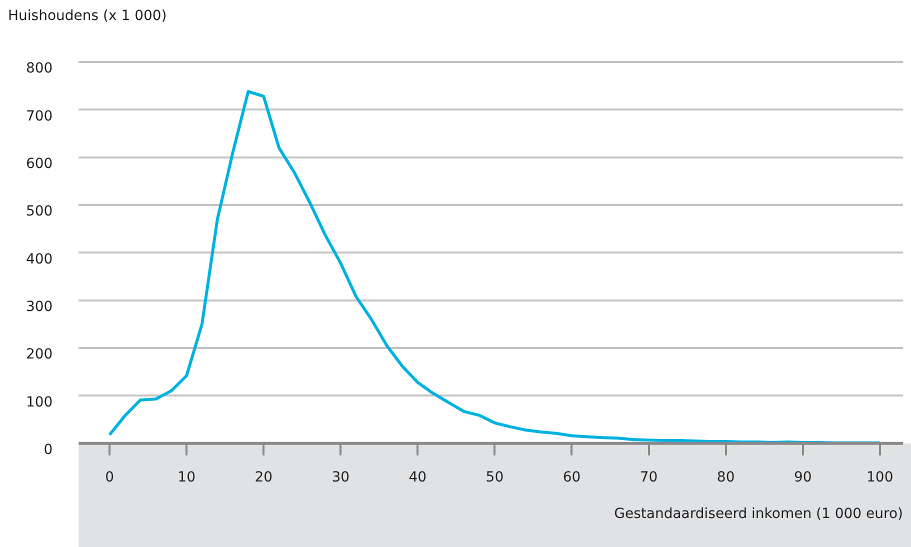 The height and width of the screenshot is (547, 911). I want to click on y-tick-label: 800, so click(39, 68).